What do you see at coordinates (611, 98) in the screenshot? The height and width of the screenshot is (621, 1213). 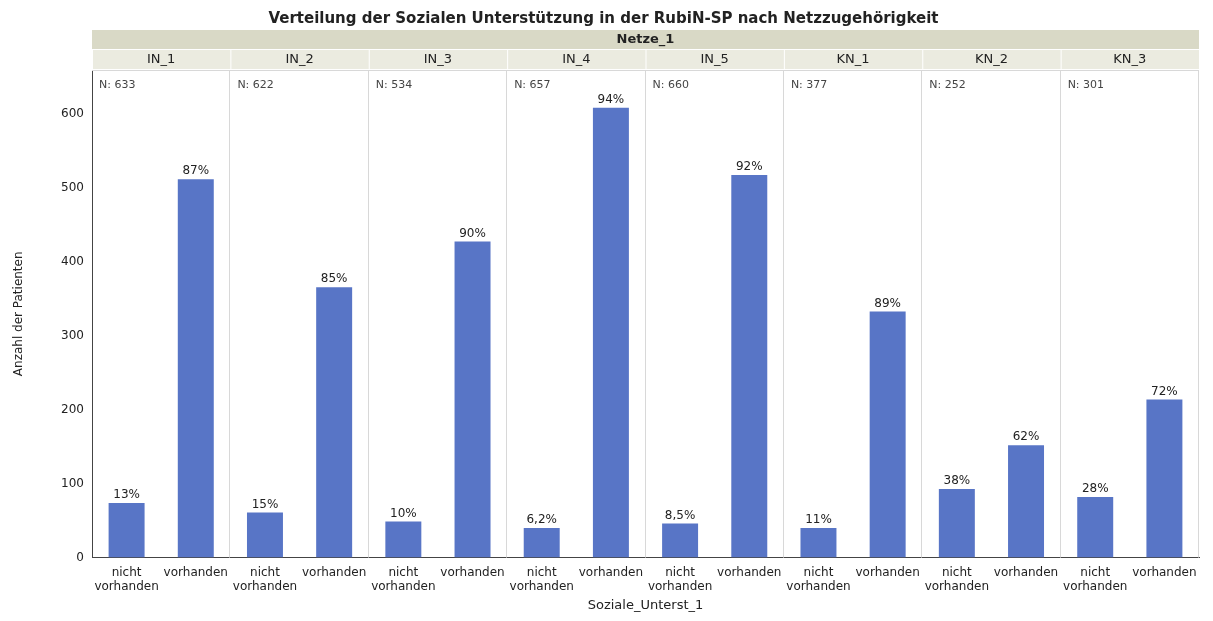 I see `annotation: 94%` at bounding box center [611, 98].